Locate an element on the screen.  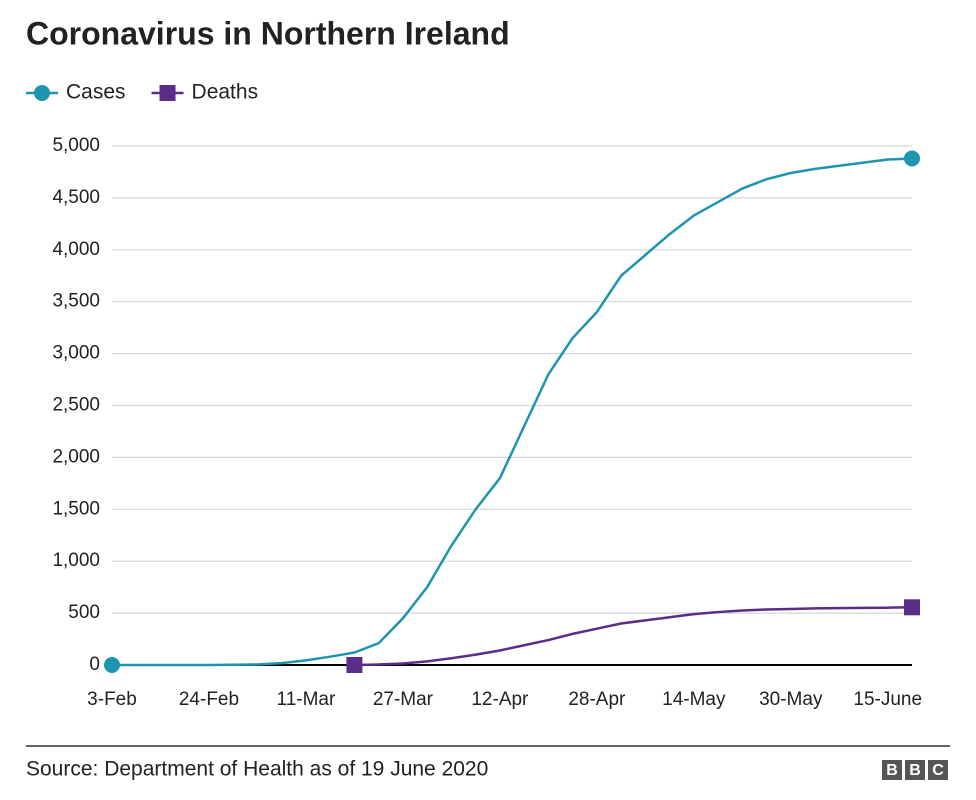
chart-title: Coronavirus in Northern Ireland is located at coordinates (268, 33).